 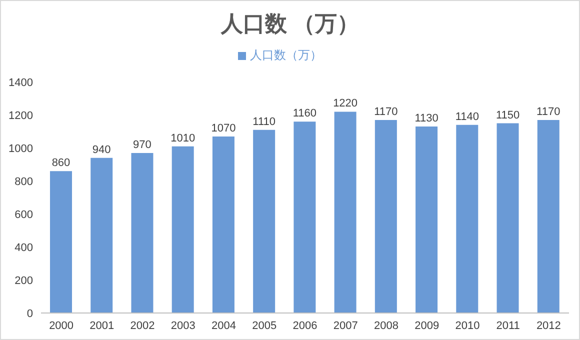 I want to click on data-label: 1010, so click(x=183, y=138).